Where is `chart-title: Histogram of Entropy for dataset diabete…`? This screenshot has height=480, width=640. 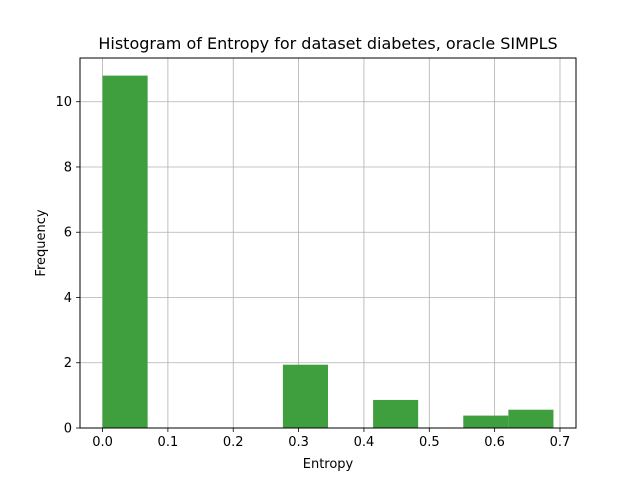 chart-title: Histogram of Entropy for dataset diabete… is located at coordinates (327, 43).